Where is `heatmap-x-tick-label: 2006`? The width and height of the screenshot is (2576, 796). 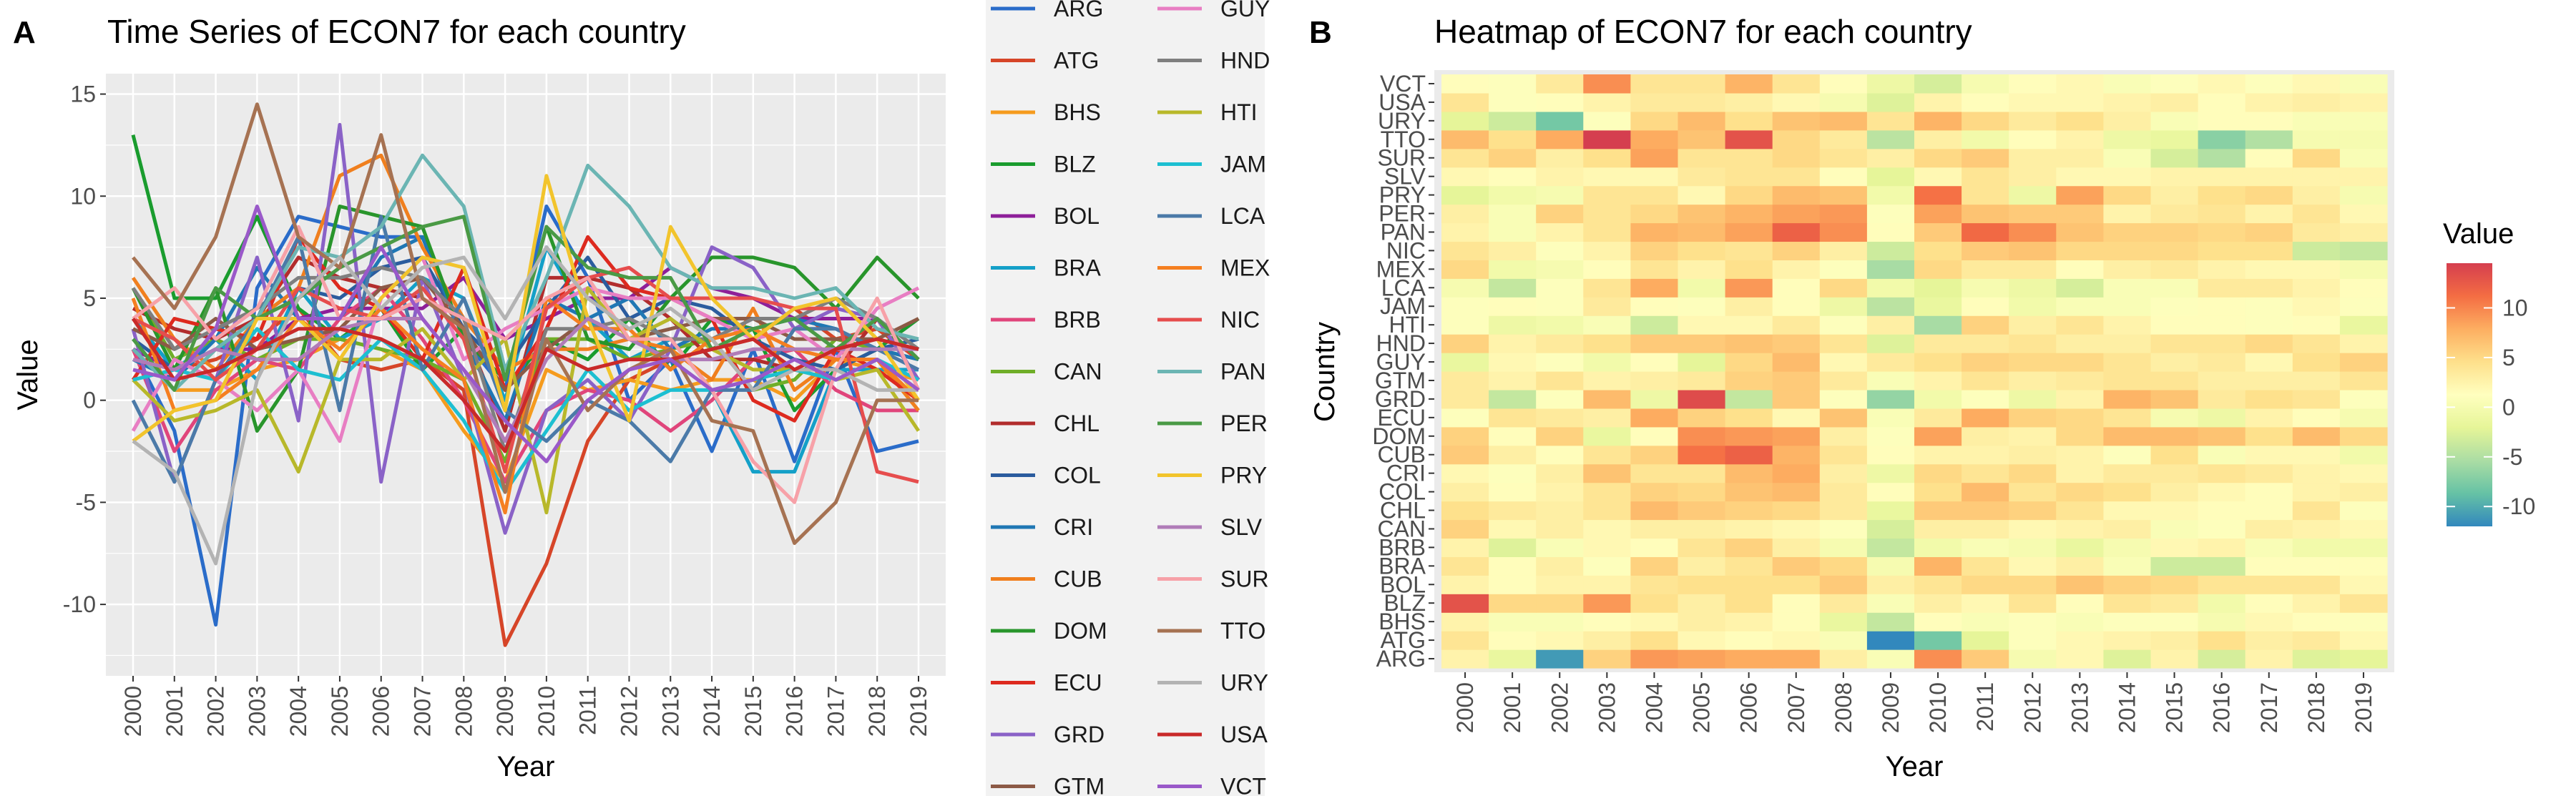
heatmap-x-tick-label: 2006 is located at coordinates (1749, 708).